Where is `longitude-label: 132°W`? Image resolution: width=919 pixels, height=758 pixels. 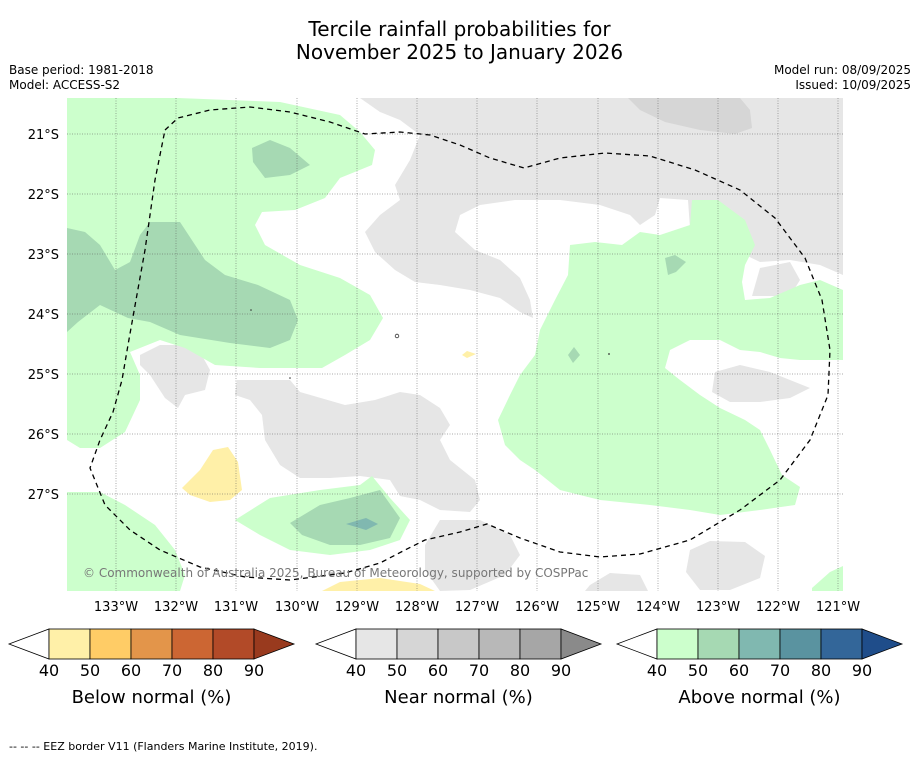
longitude-label: 132°W is located at coordinates (176, 607).